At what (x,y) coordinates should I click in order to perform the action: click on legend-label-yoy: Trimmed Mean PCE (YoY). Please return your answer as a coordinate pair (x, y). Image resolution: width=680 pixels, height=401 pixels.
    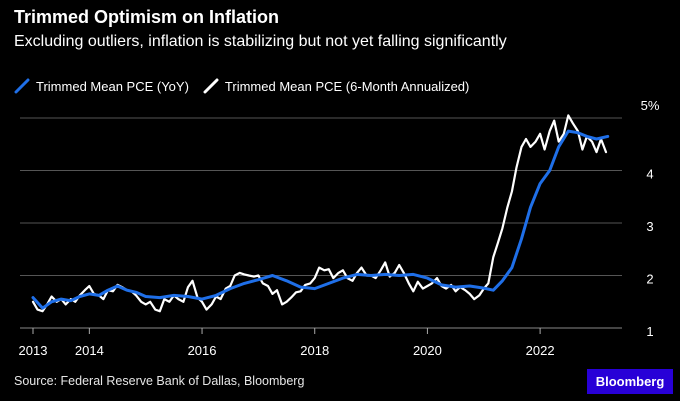
    Looking at the image, I should click on (112, 86).